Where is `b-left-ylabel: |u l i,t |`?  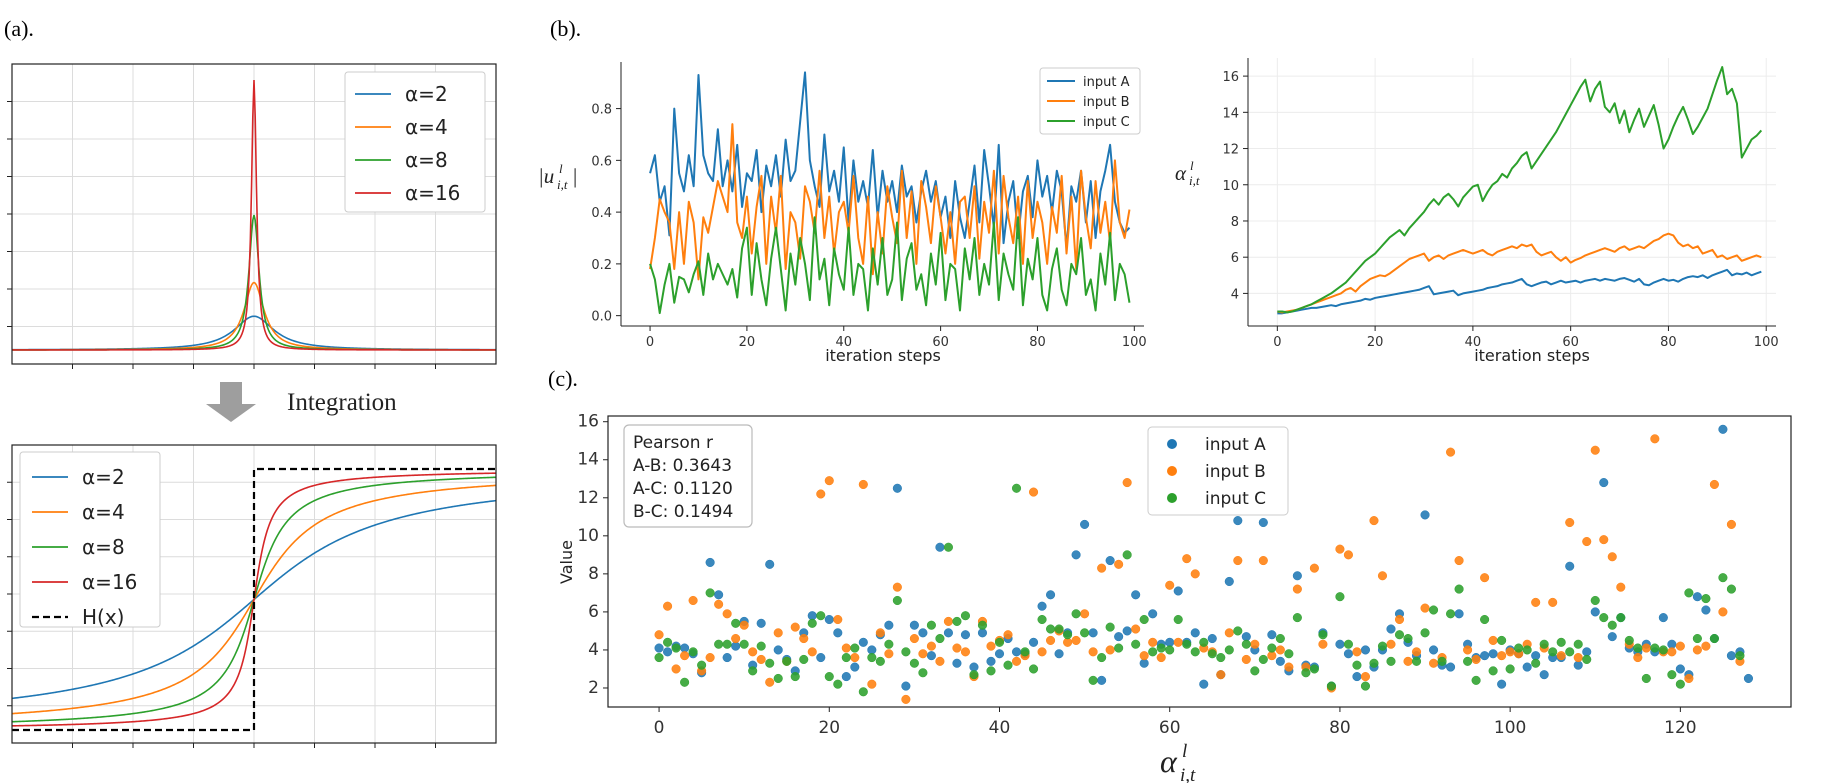 b-left-ylabel: |u l i,t | is located at coordinates (557, 176).